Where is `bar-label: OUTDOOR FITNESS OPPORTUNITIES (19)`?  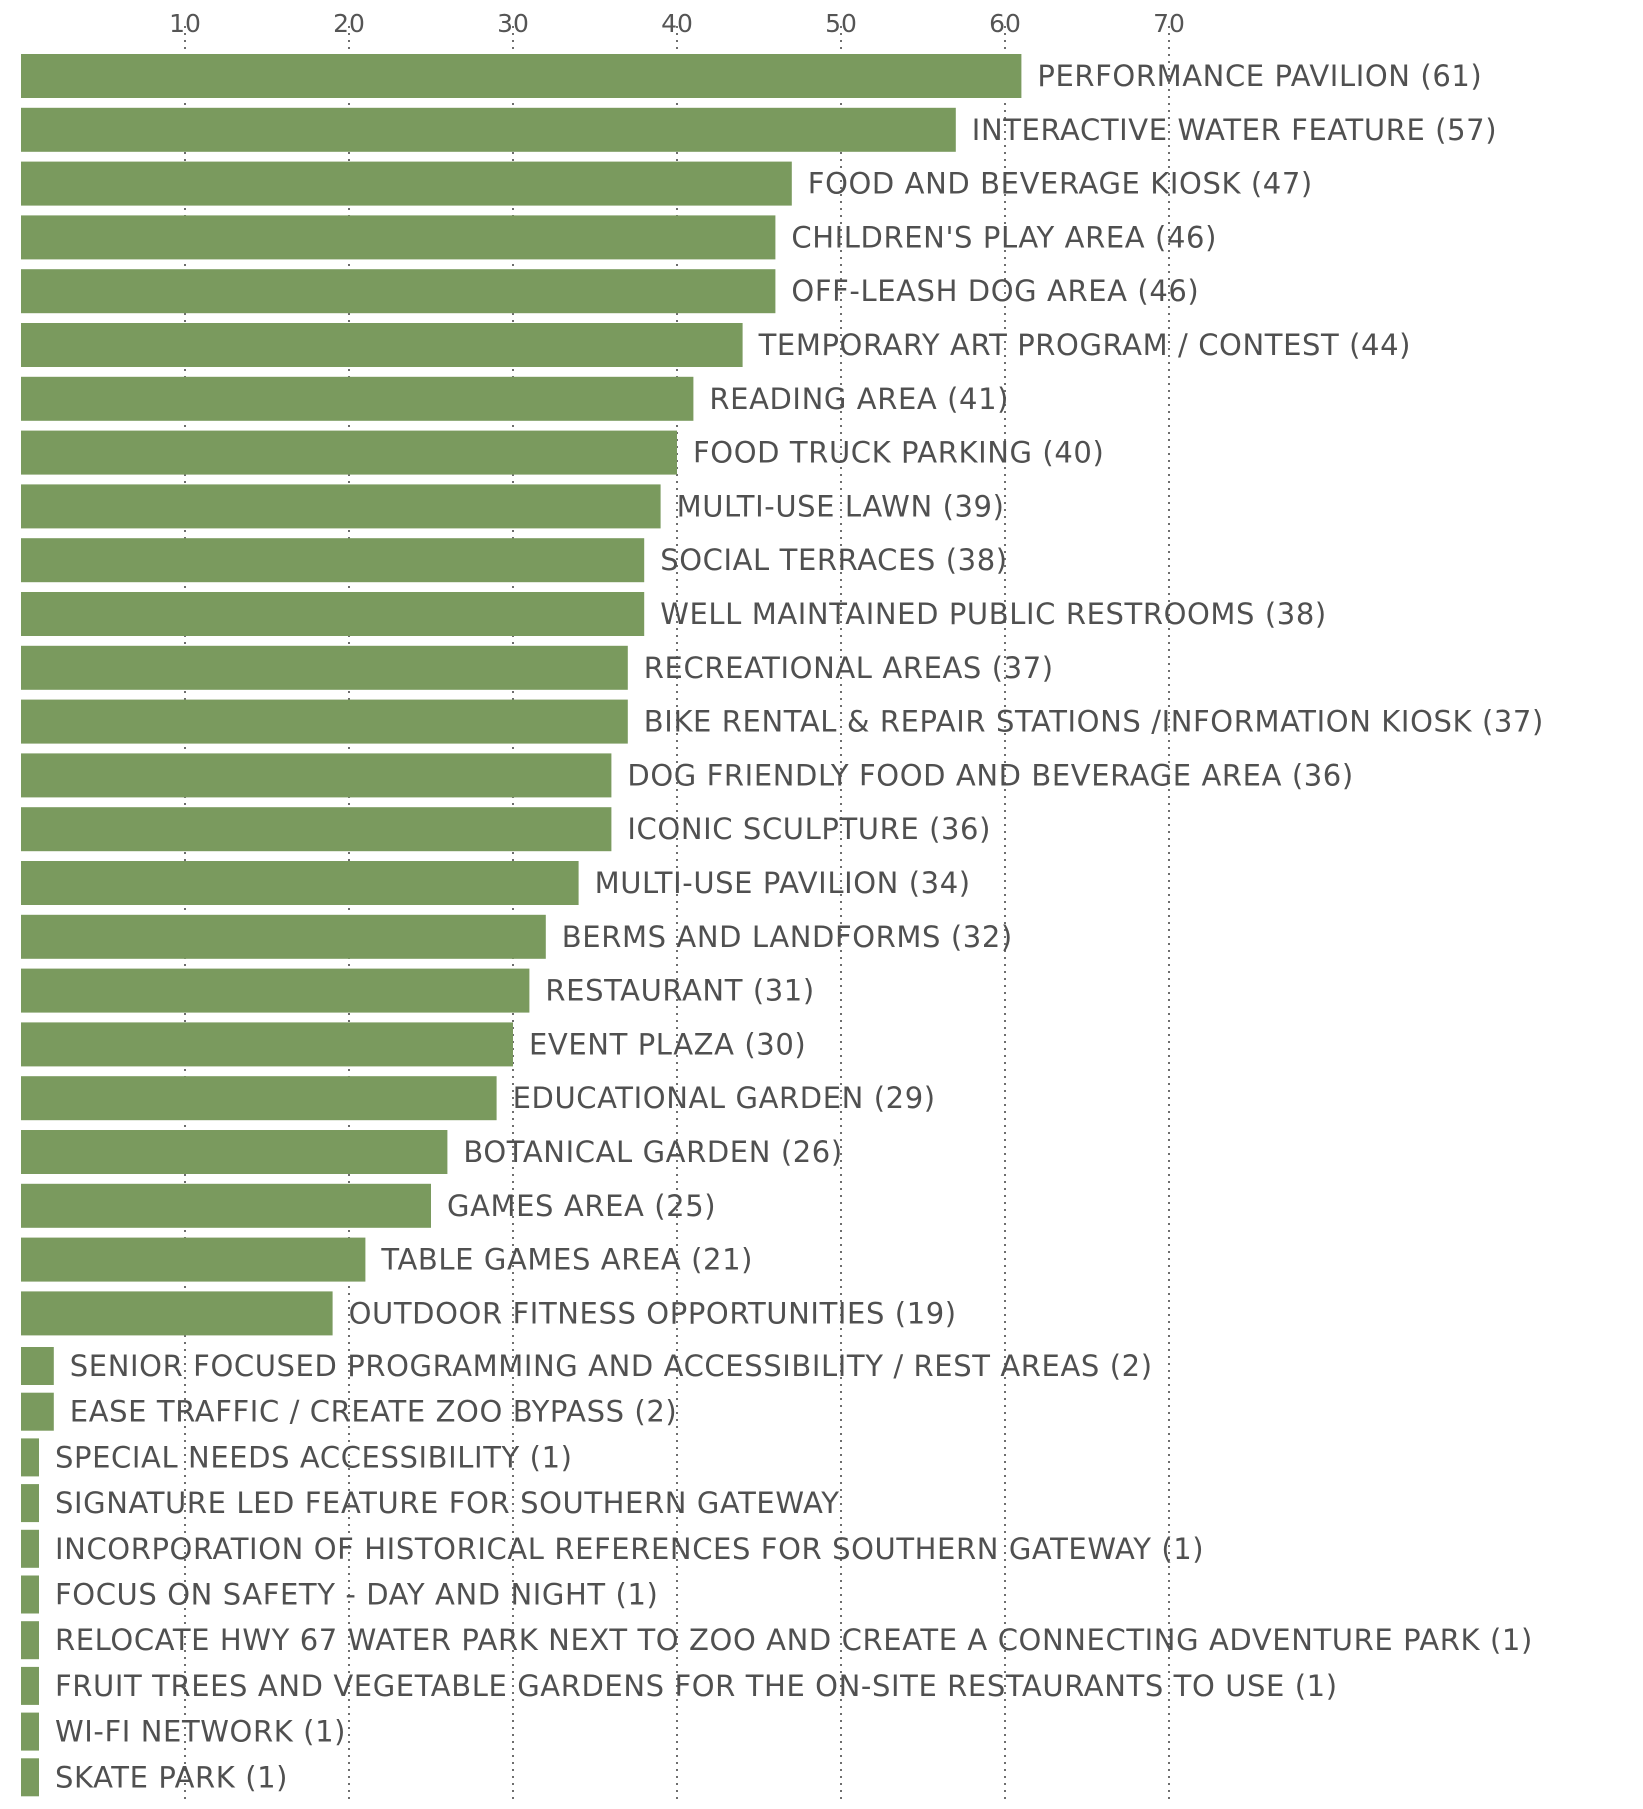
bar-label: OUTDOOR FITNESS OPPORTUNITIES (19) is located at coordinates (653, 1313).